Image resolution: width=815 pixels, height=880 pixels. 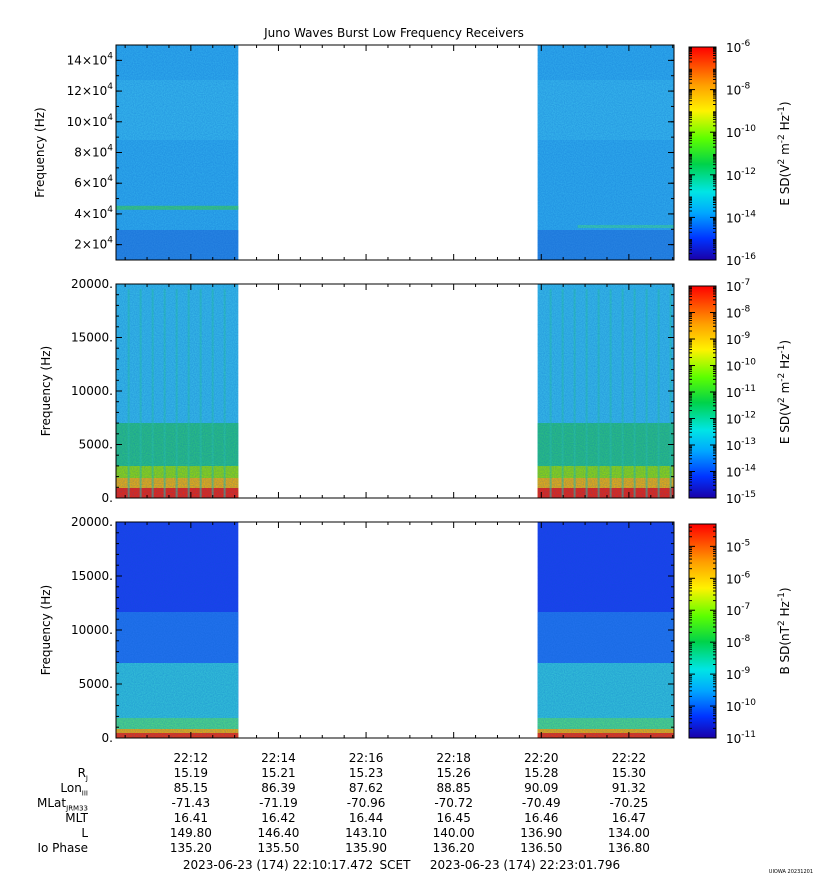 What do you see at coordinates (541, 848) in the screenshot?
I see `ephemeris-value: 136.50` at bounding box center [541, 848].